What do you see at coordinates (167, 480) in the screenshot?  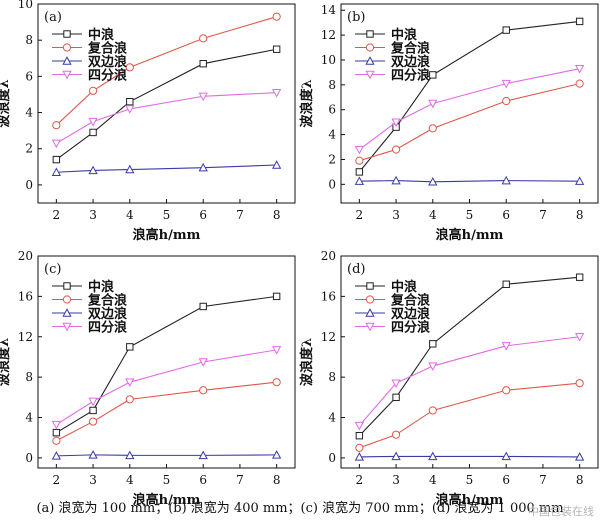 I see `x-tick-label: 5` at bounding box center [167, 480].